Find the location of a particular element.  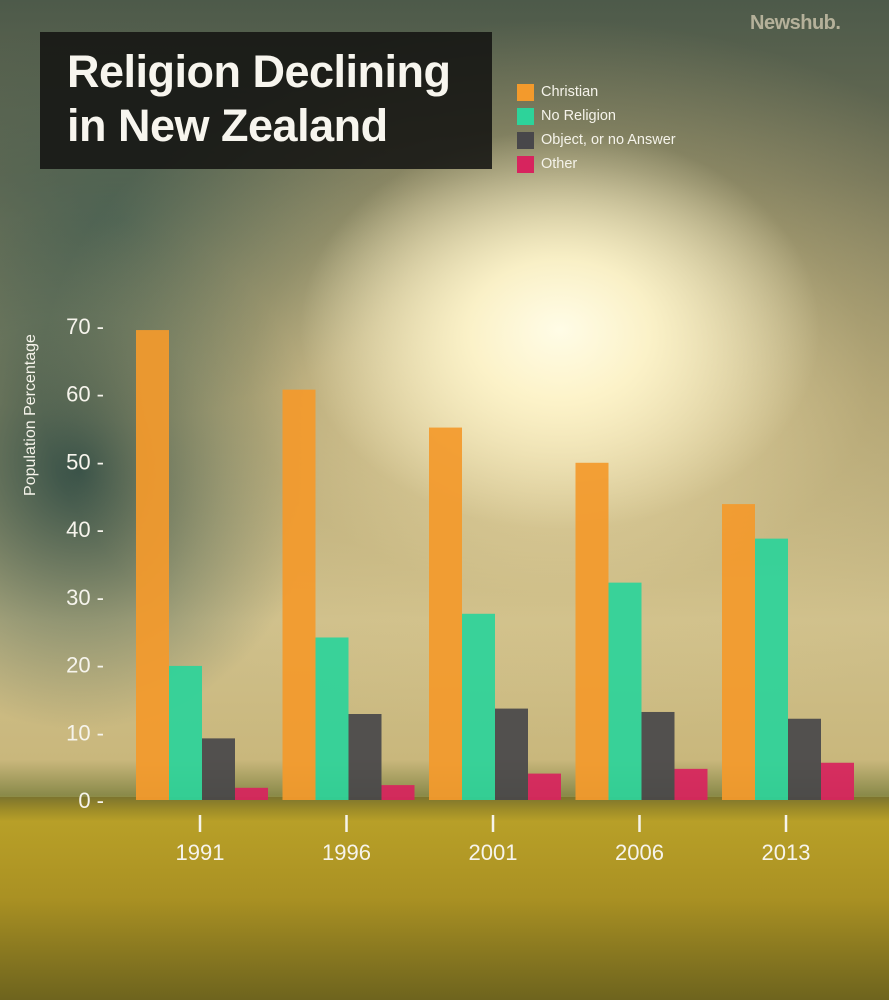

y-tick-label: 40 - is located at coordinates (85, 529).